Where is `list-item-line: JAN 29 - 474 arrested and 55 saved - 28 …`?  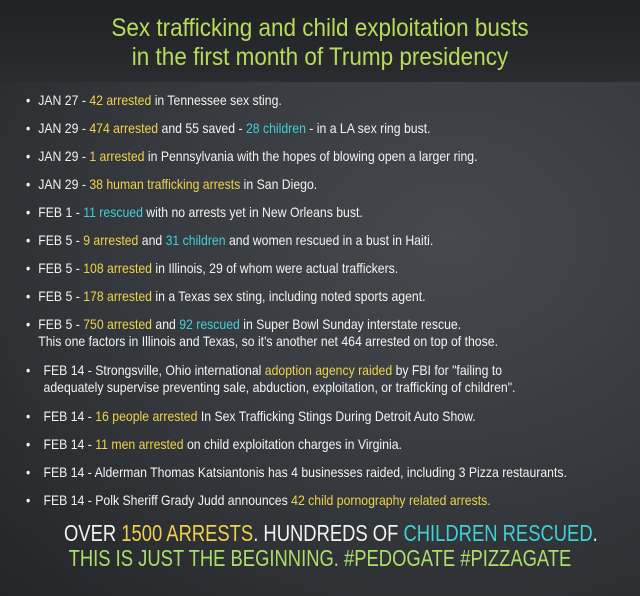
list-item-line: JAN 29 - 474 arrested and 55 saved - 28 … is located at coordinates (338, 128).